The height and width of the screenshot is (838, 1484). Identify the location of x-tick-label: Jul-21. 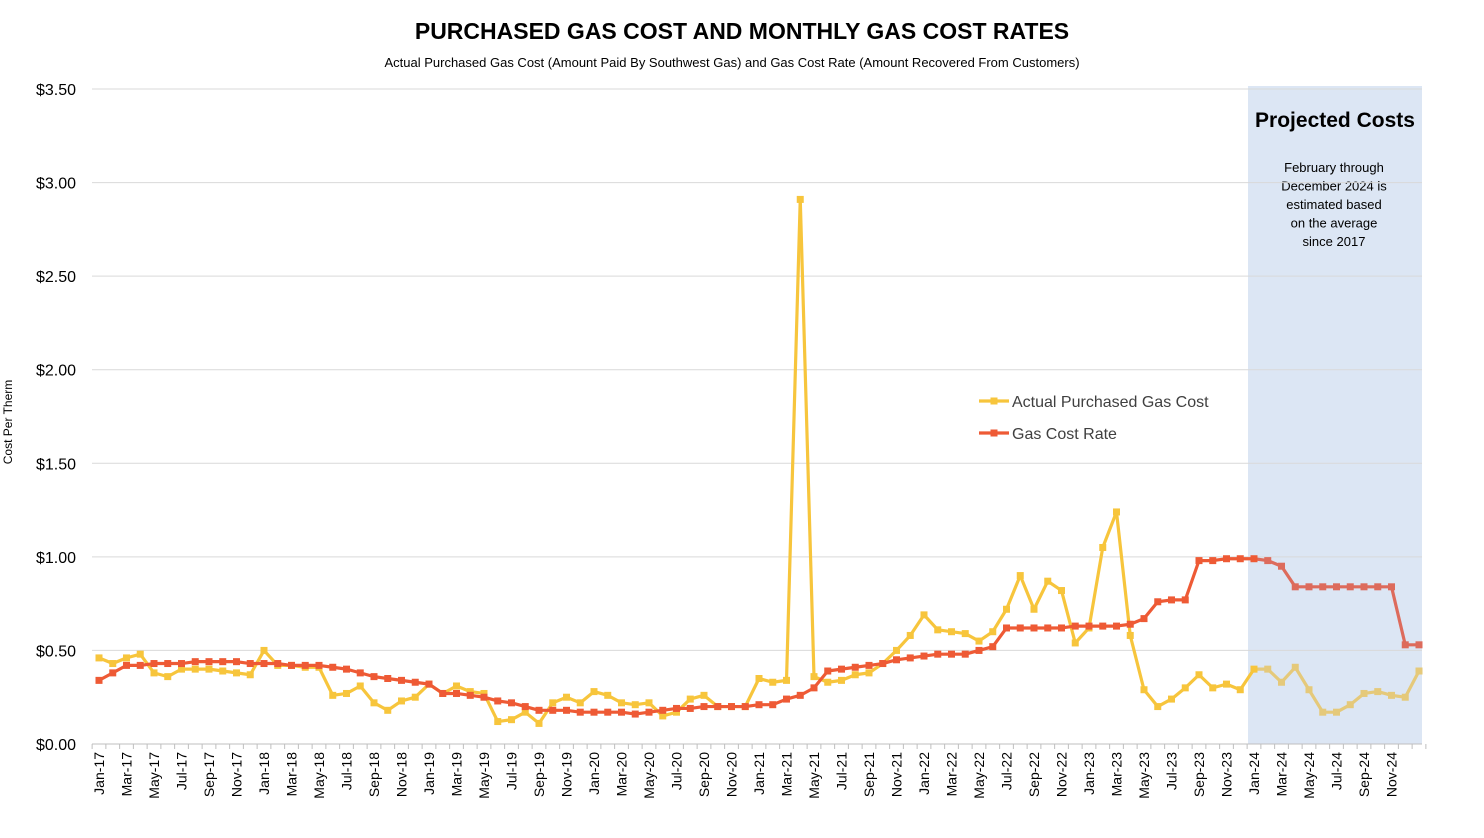
(842, 771).